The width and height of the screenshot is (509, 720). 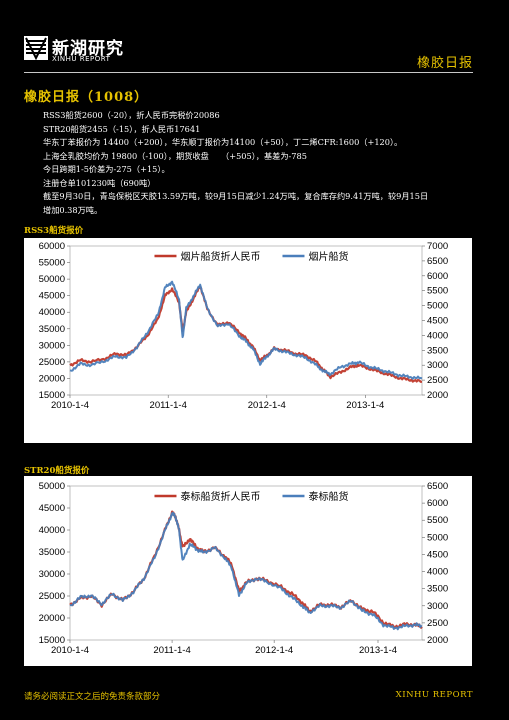 I want to click on logo-text-cn: 新湖研究, so click(x=88, y=49).